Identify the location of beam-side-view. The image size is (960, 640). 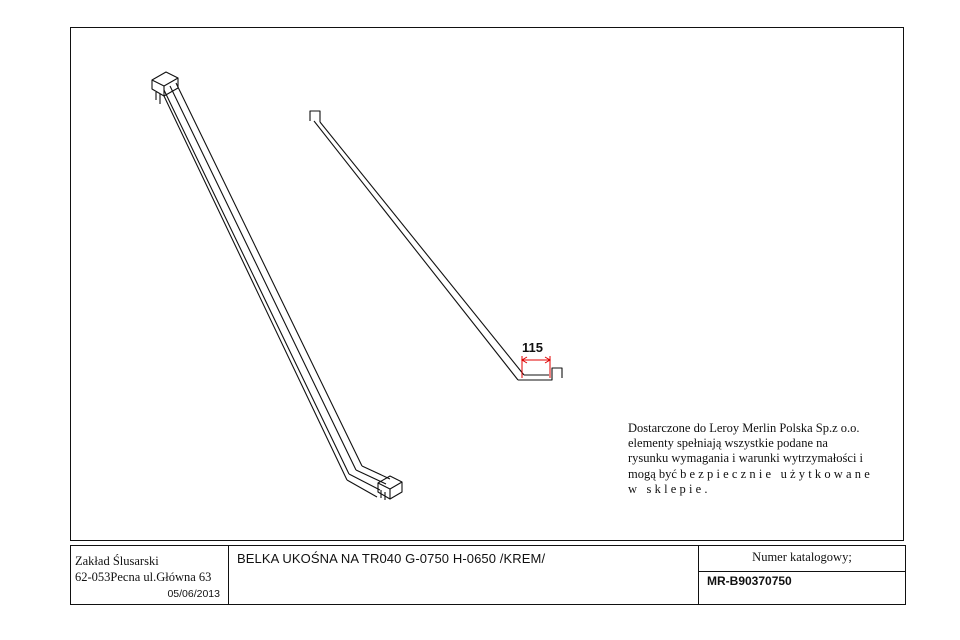
(436, 245).